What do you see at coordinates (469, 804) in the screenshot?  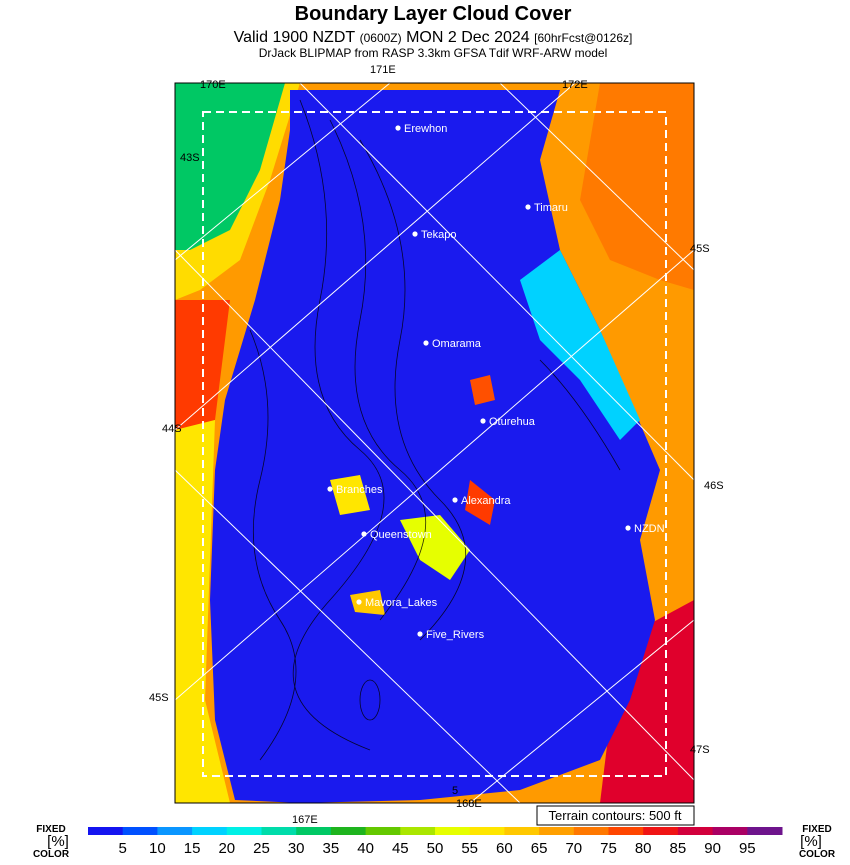 I see `grid-label: 168E` at bounding box center [469, 804].